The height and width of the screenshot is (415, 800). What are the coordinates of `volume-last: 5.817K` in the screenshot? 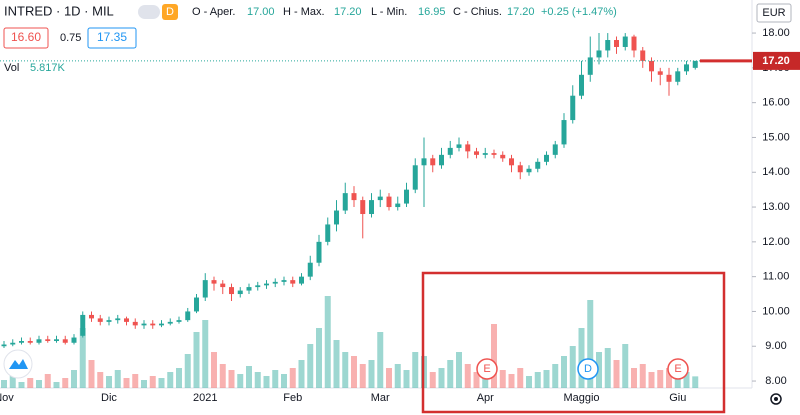 It's located at (48, 68).